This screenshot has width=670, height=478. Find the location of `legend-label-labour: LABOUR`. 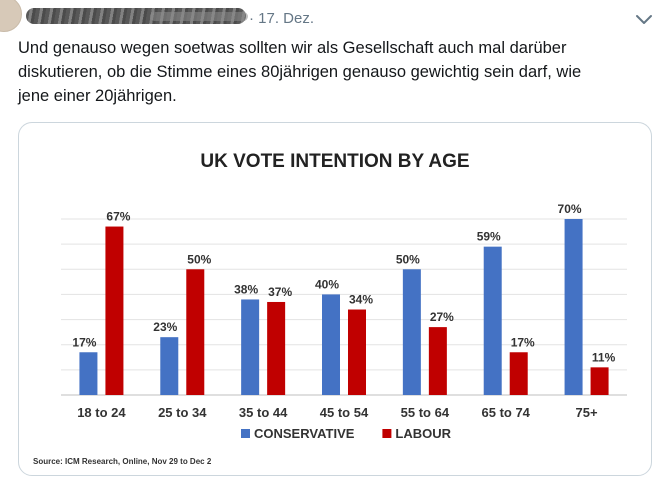

legend-label-labour: LABOUR is located at coordinates (423, 433).